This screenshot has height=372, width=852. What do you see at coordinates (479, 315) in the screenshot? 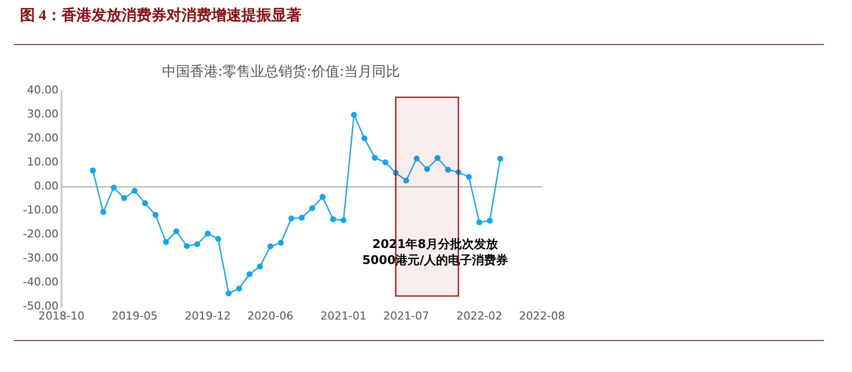
I see `x-tick-label: 2022-02` at bounding box center [479, 315].